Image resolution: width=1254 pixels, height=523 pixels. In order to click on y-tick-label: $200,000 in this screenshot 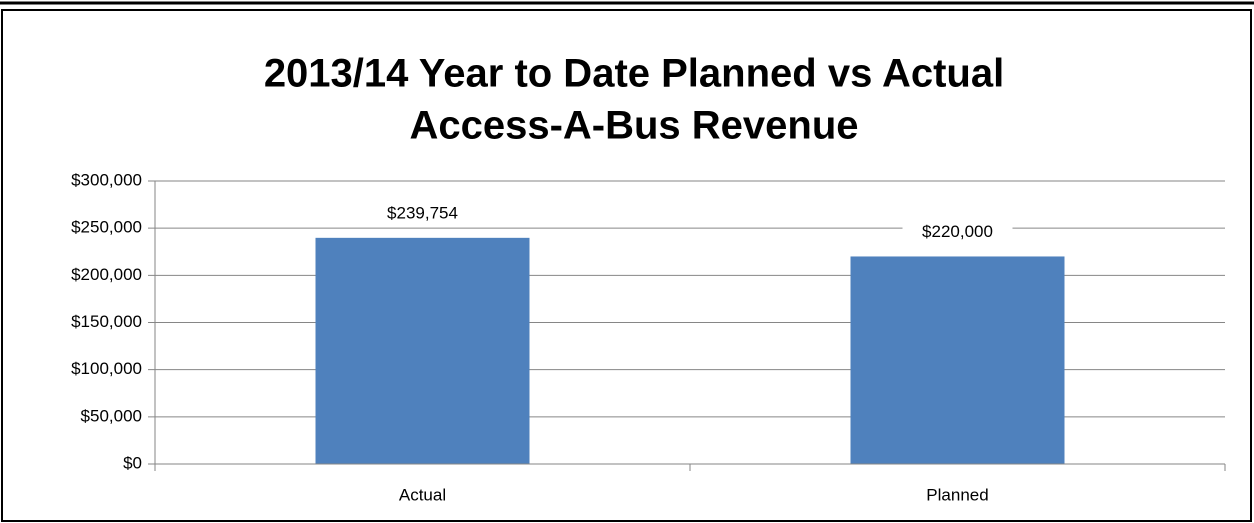, I will do `click(106, 274)`.